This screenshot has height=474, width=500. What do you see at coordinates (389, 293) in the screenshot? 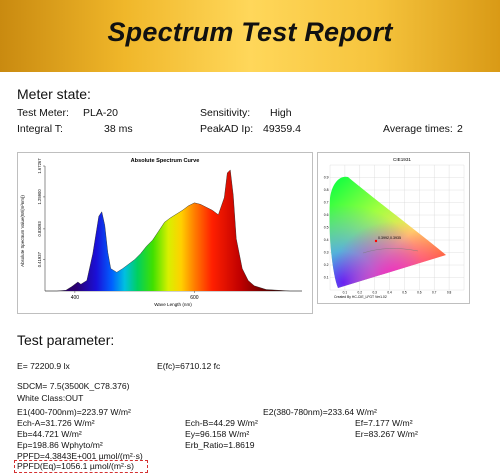
I see `cie-xtick-label: 0.4` at bounding box center [389, 293].